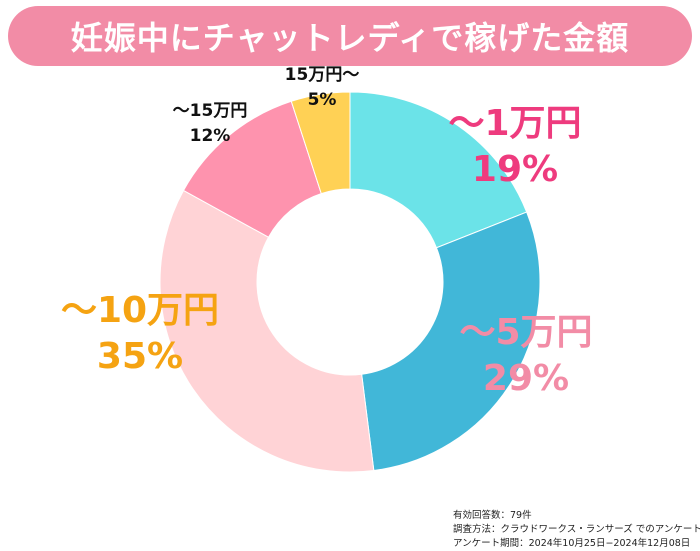  I want to click on slice-label-value: 19%, so click(515, 169).